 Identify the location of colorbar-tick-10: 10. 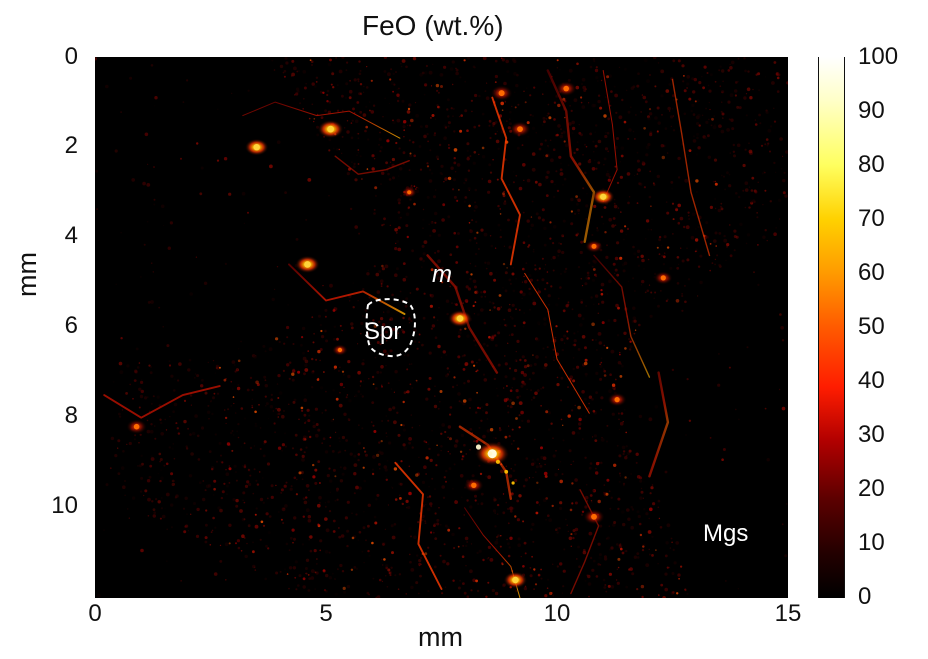
(871, 542).